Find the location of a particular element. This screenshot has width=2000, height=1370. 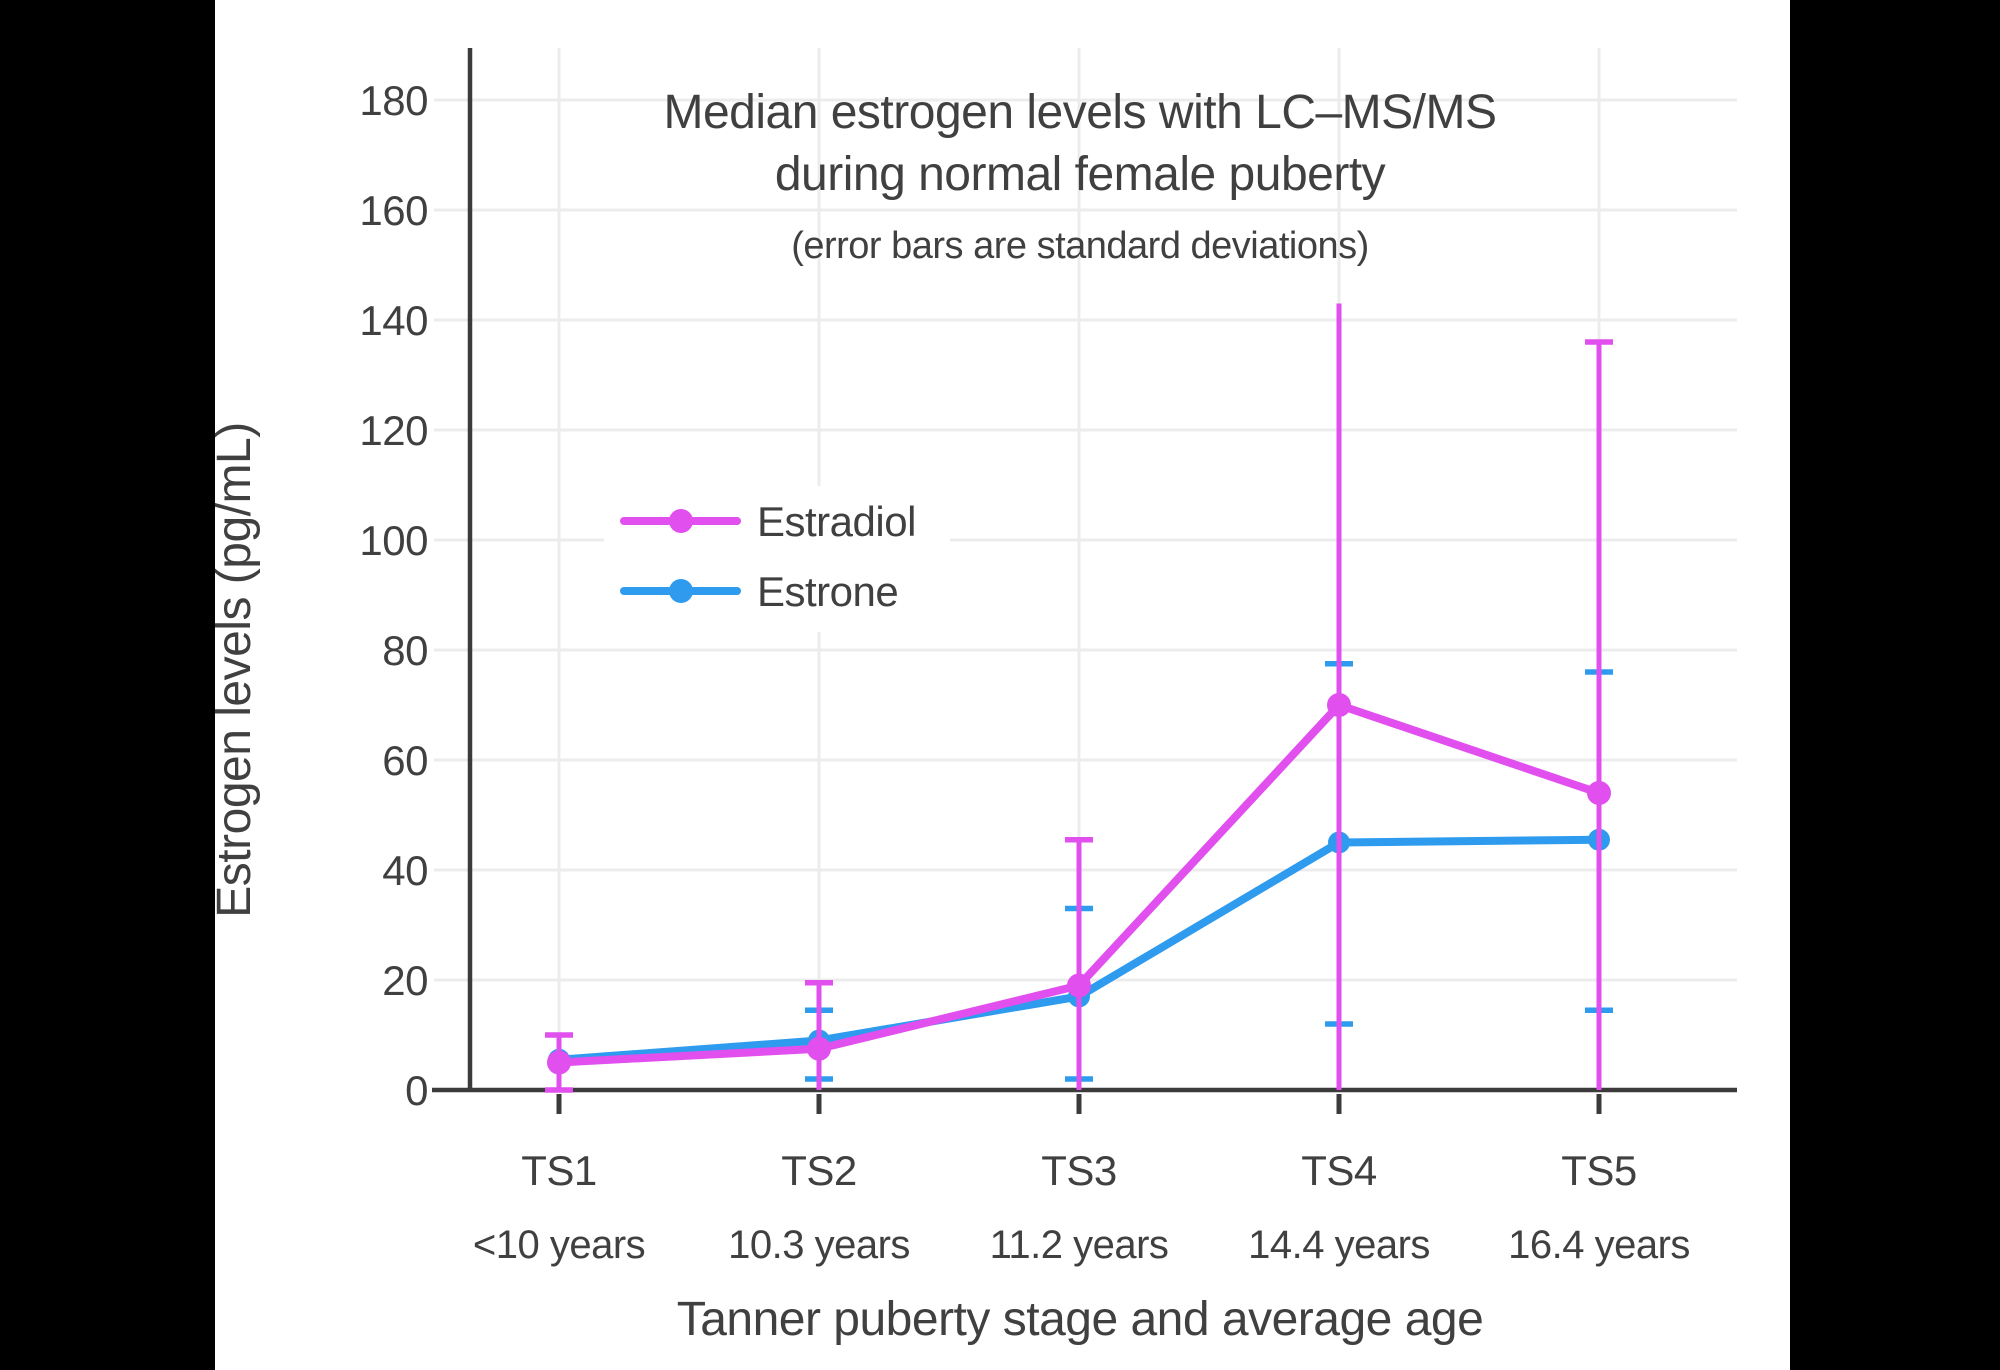

chart-title-line-2: during normal female puberty is located at coordinates (1080, 174).